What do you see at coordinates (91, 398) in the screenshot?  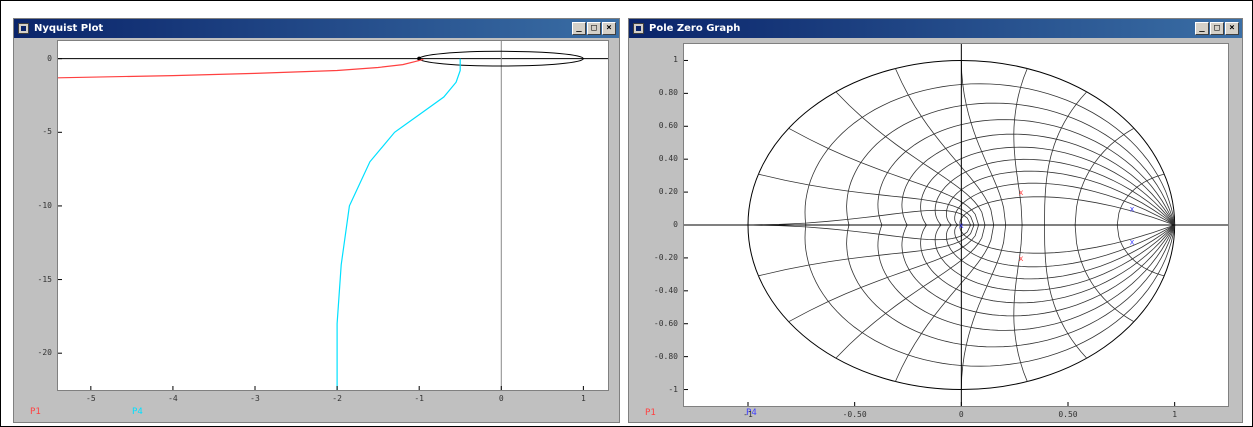 I see `x-tick-label: -5` at bounding box center [91, 398].